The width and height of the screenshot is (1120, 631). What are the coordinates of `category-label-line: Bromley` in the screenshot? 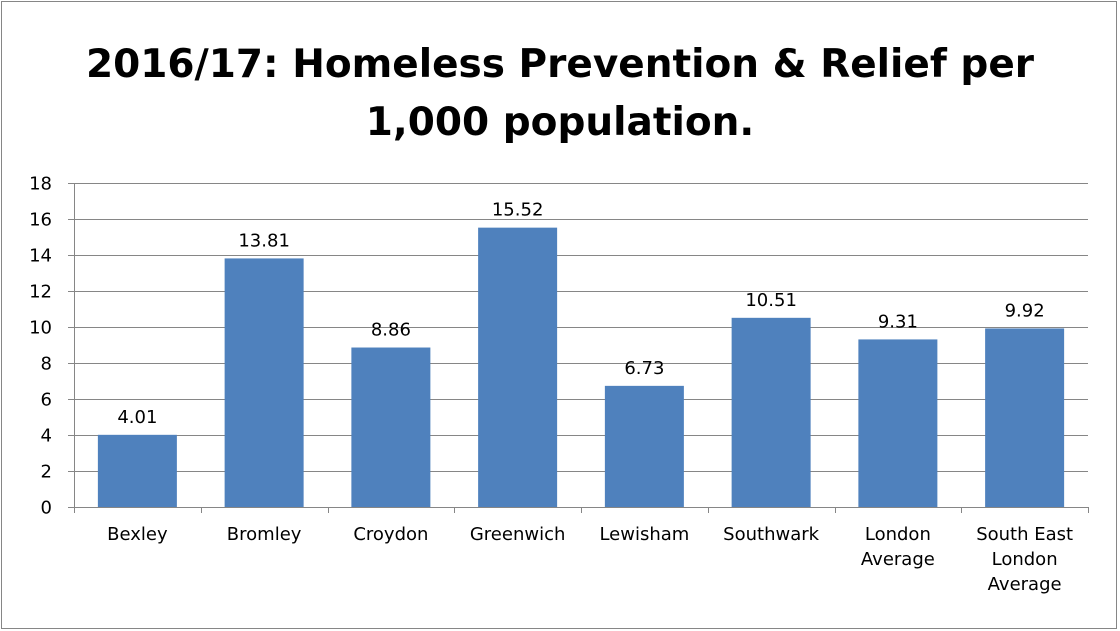 It's located at (264, 534).